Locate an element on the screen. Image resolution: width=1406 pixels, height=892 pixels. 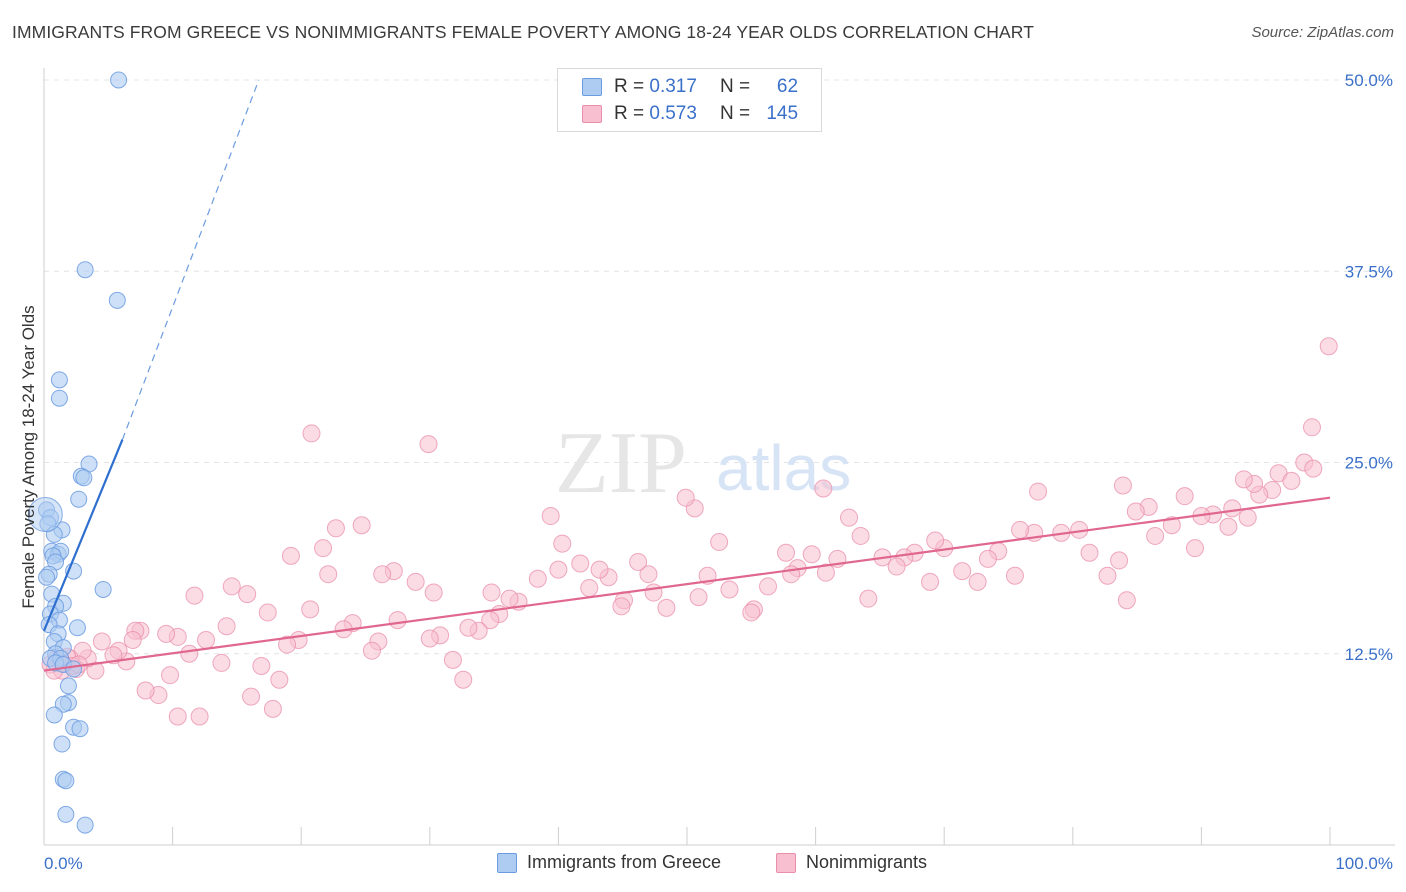
legend-box: R = 0.317 N = 62 R = 0.573 N = 145 is located at coordinates (689, 100).